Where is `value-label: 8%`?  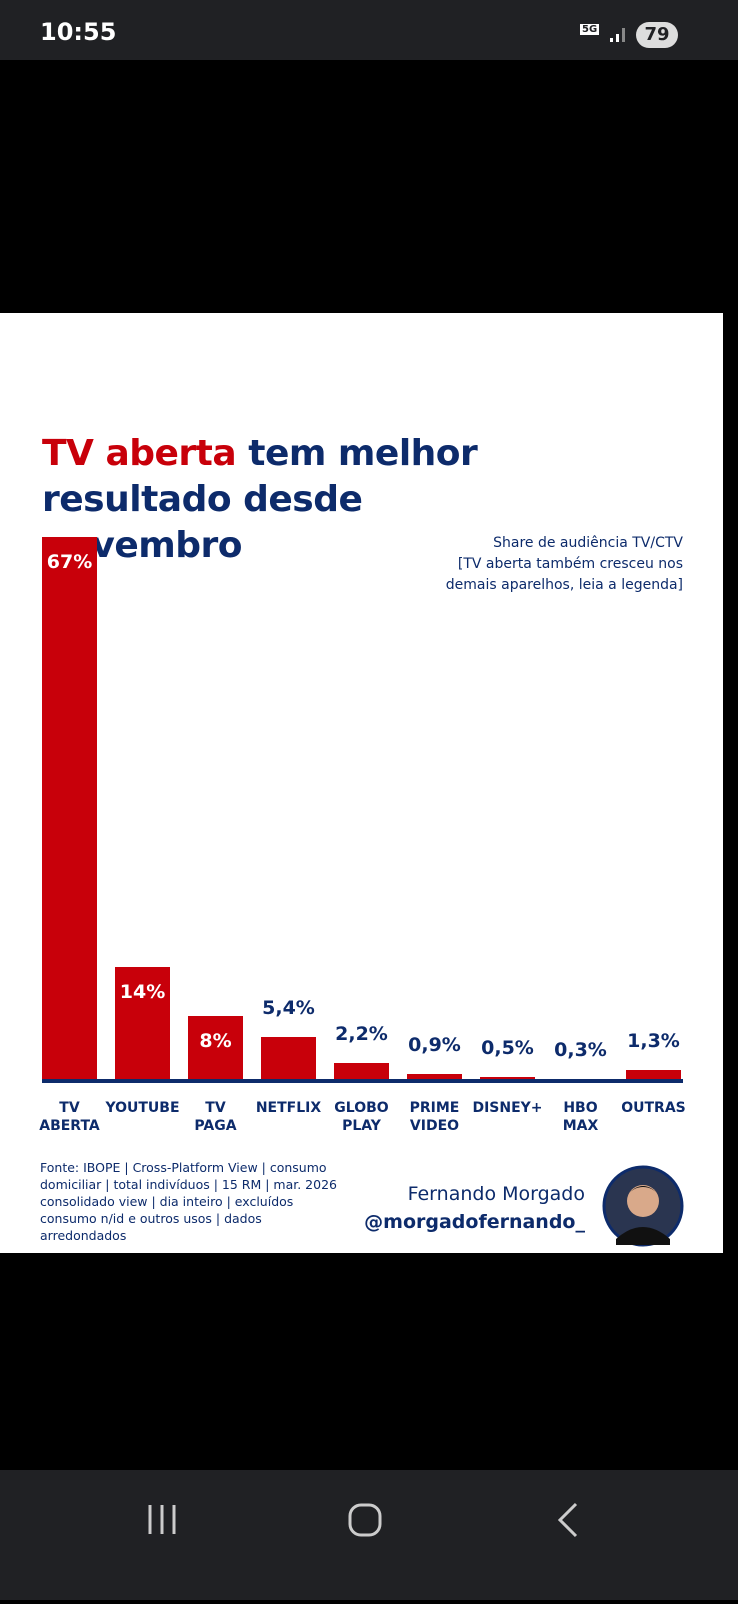 value-label: 8% is located at coordinates (215, 1041).